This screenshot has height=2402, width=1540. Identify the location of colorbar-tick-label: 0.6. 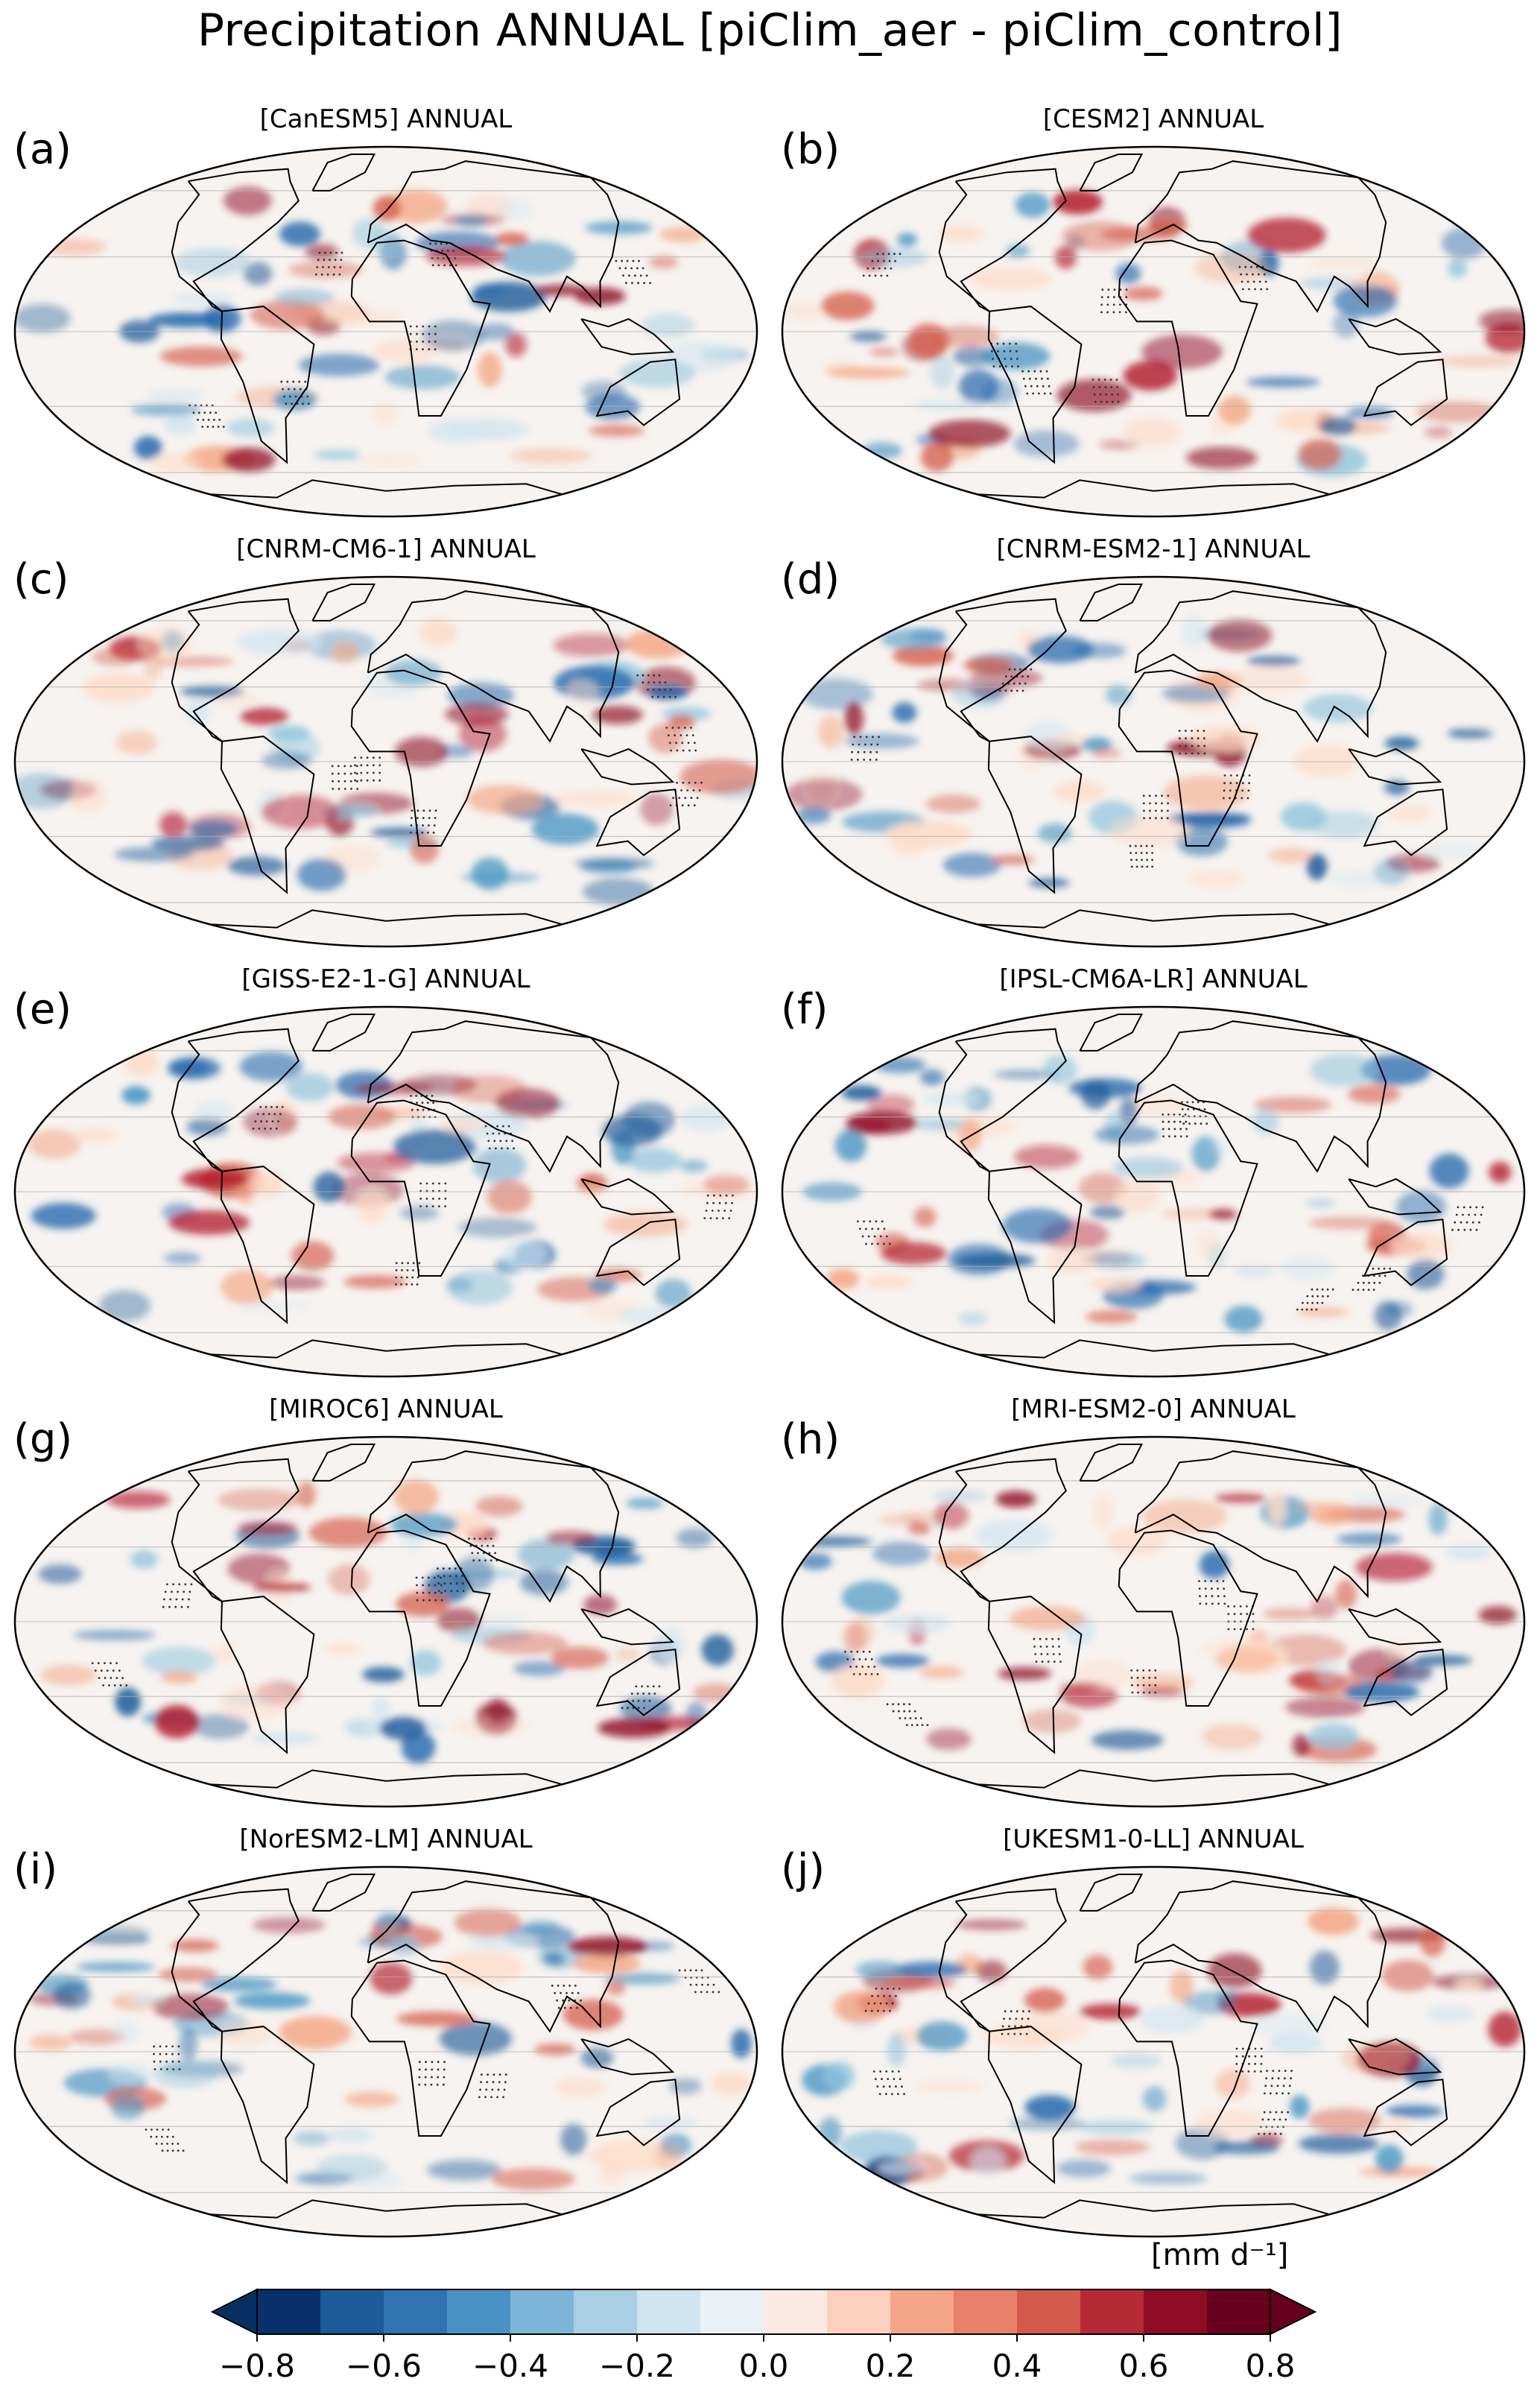
(1143, 2366).